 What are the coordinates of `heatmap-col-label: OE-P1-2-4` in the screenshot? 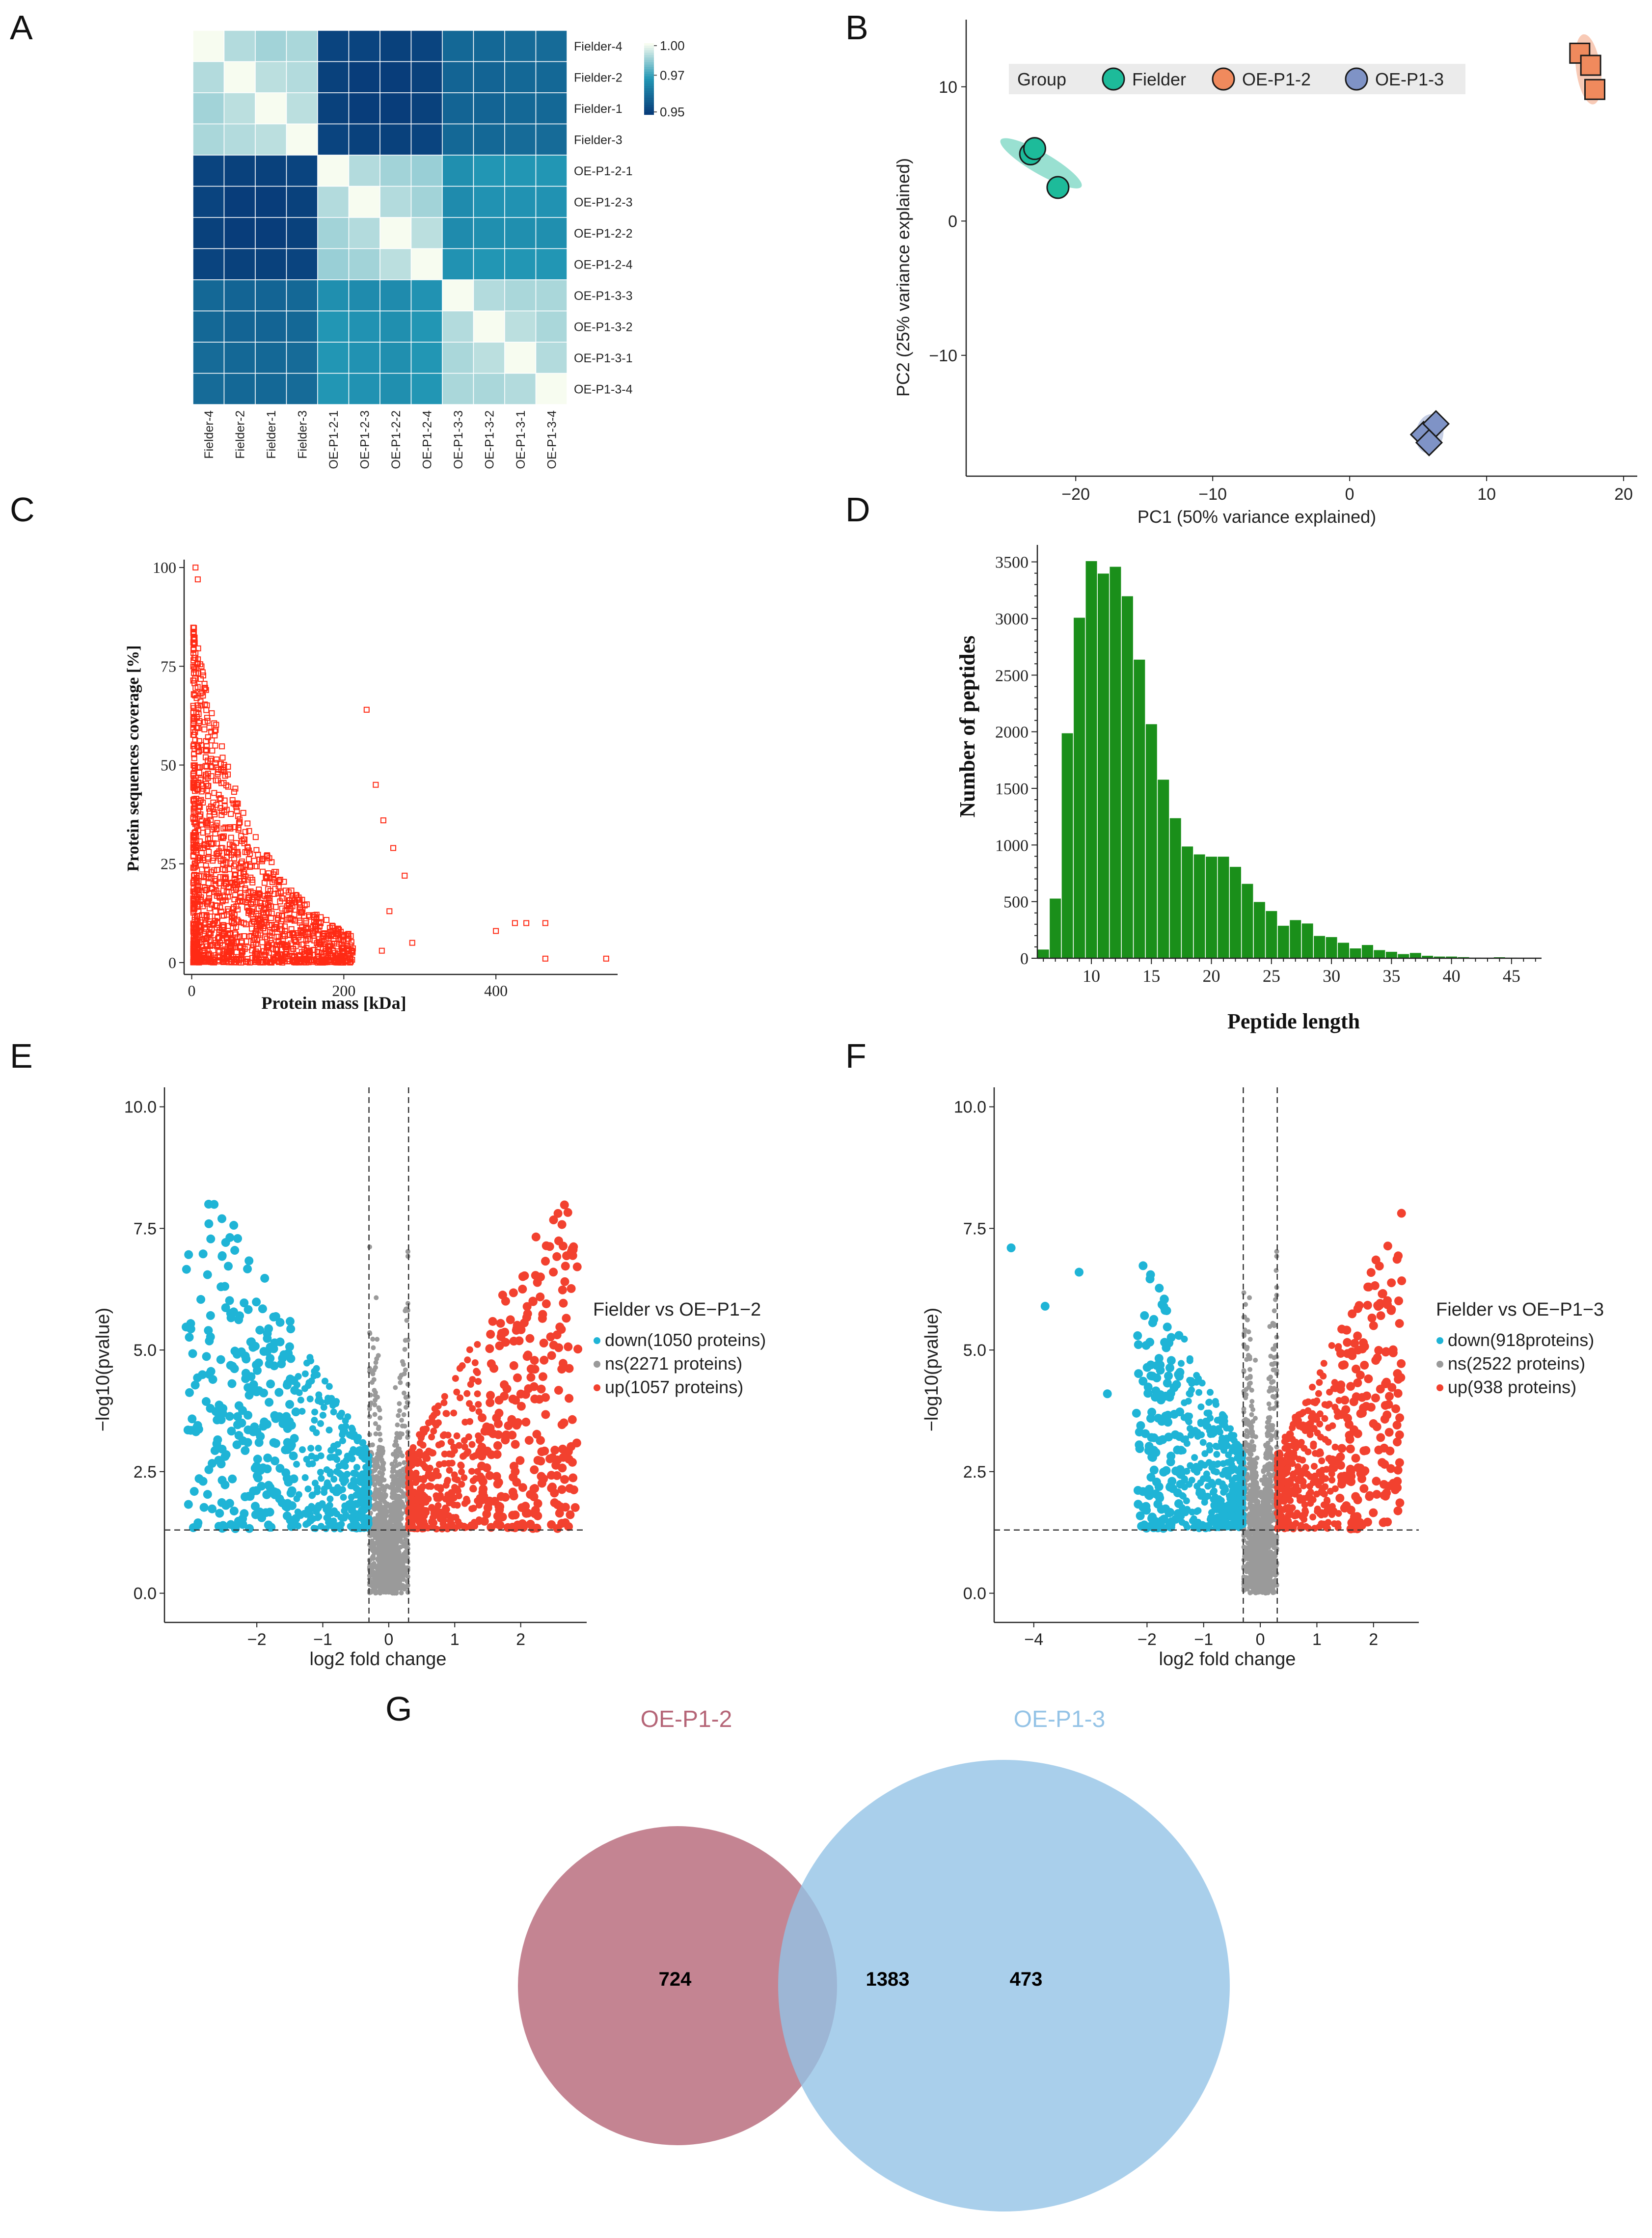 It's located at (427, 439).